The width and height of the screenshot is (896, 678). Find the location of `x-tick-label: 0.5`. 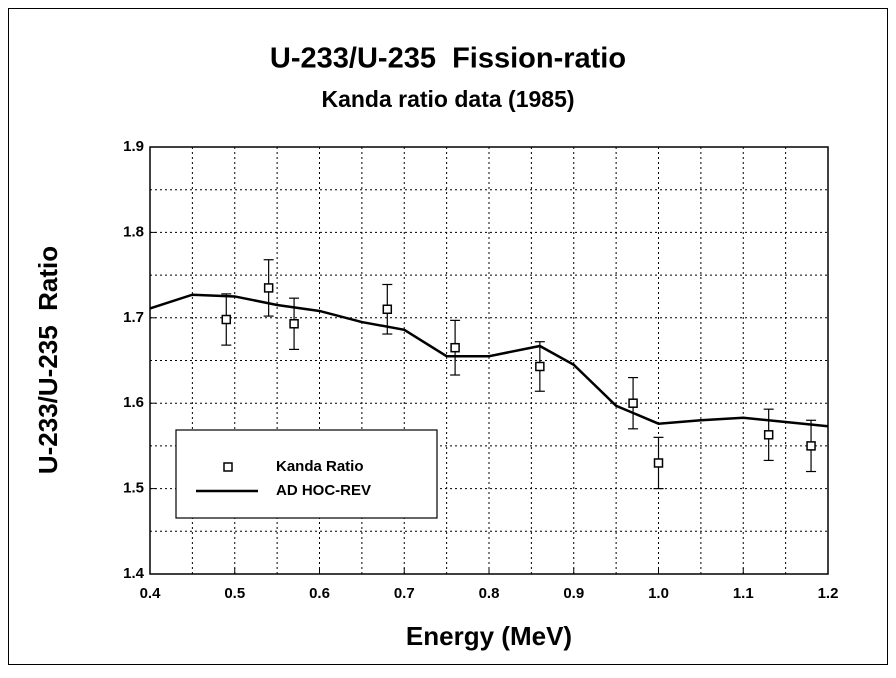

x-tick-label: 0.5 is located at coordinates (234, 593).